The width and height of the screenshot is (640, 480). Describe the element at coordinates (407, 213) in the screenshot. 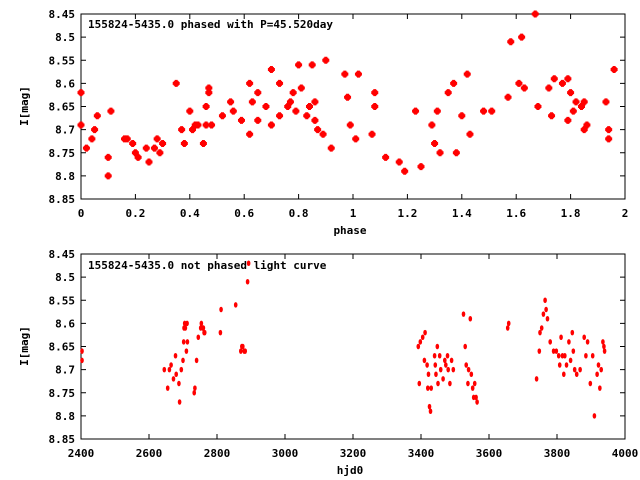

I see `x-tick-label: 1.2` at that location.